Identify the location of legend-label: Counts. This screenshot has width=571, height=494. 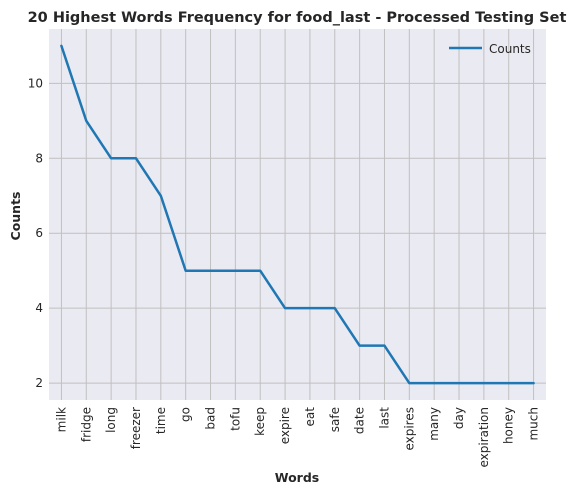
(510, 49).